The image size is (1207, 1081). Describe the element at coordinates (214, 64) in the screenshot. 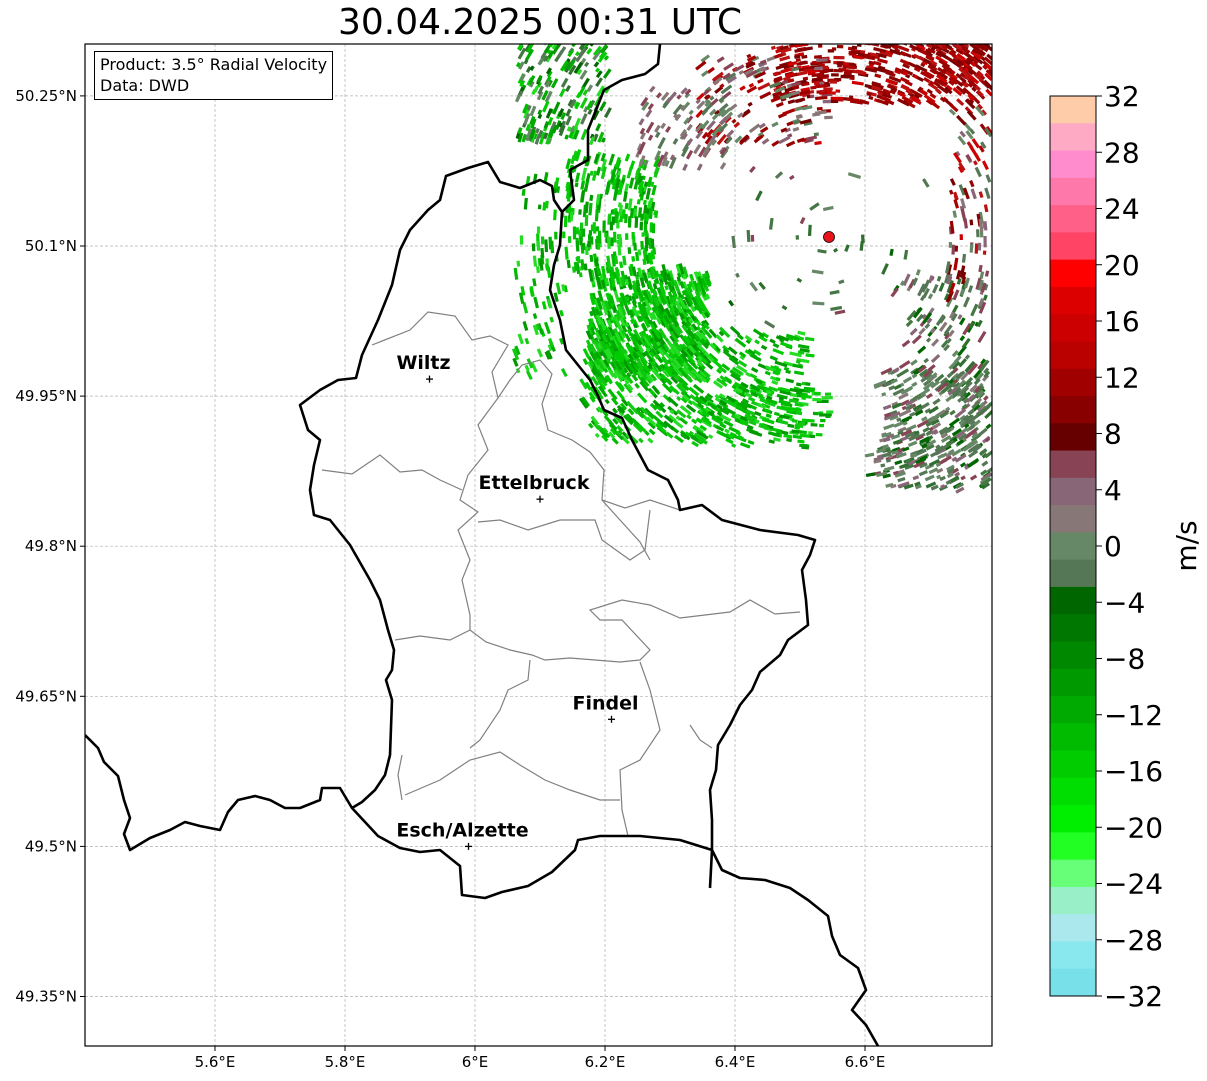

I see `product-label: Product: 3.5° Radial Velocity` at that location.